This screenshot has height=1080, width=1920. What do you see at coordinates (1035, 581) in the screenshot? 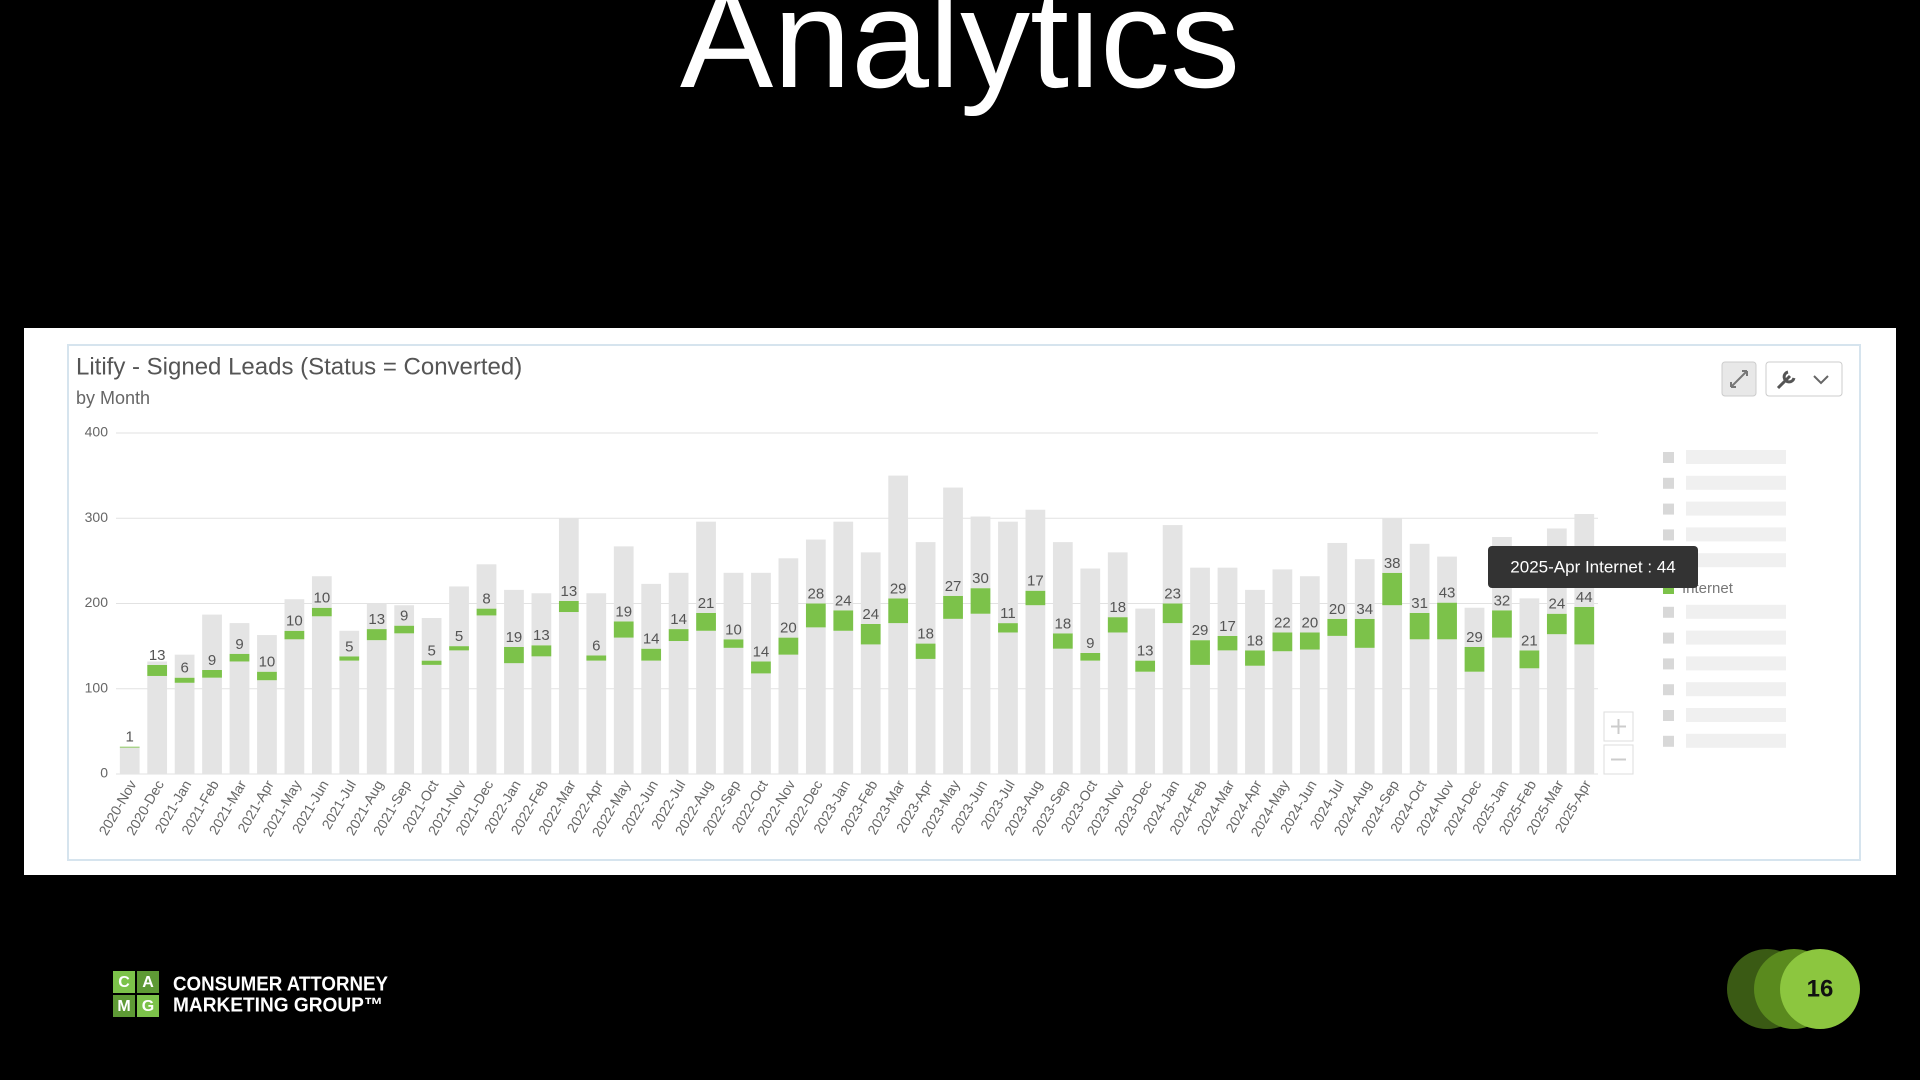
I see `data-label: 17` at bounding box center [1035, 581].